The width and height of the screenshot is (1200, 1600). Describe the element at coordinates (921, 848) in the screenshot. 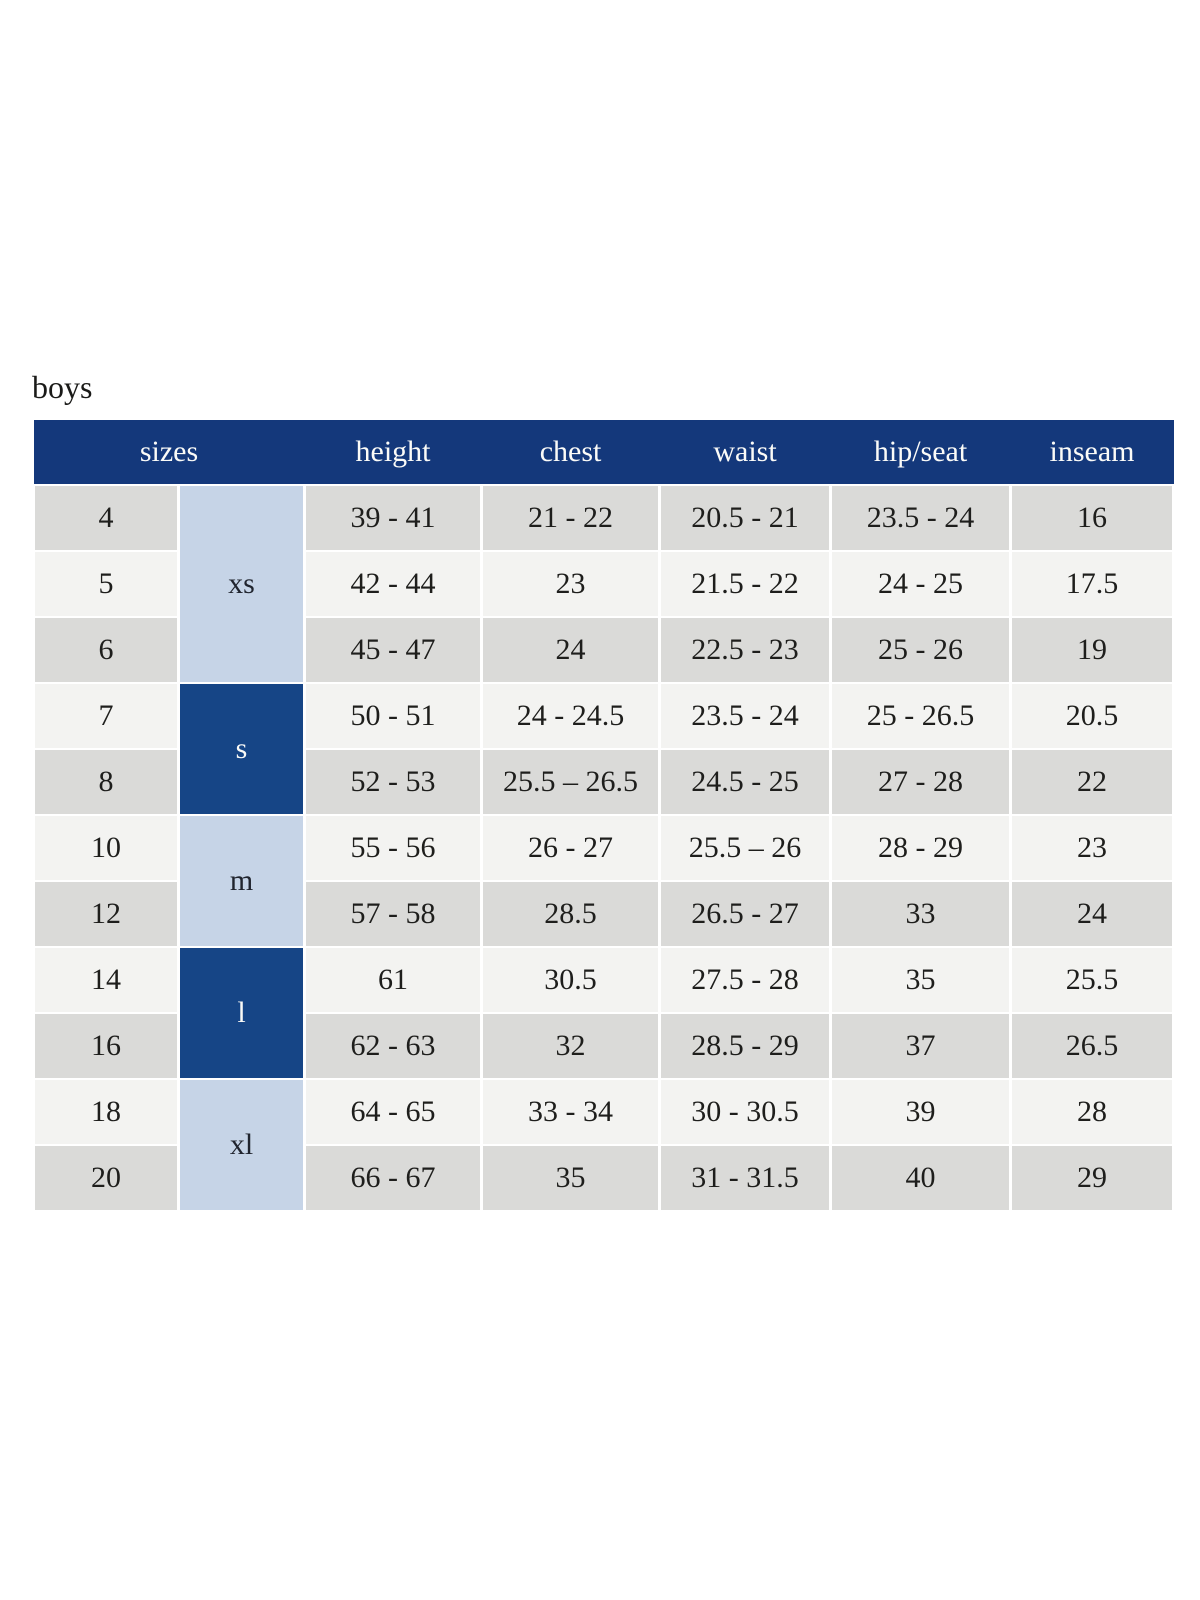

I see `hip-seat-cell: 28 - 29` at that location.